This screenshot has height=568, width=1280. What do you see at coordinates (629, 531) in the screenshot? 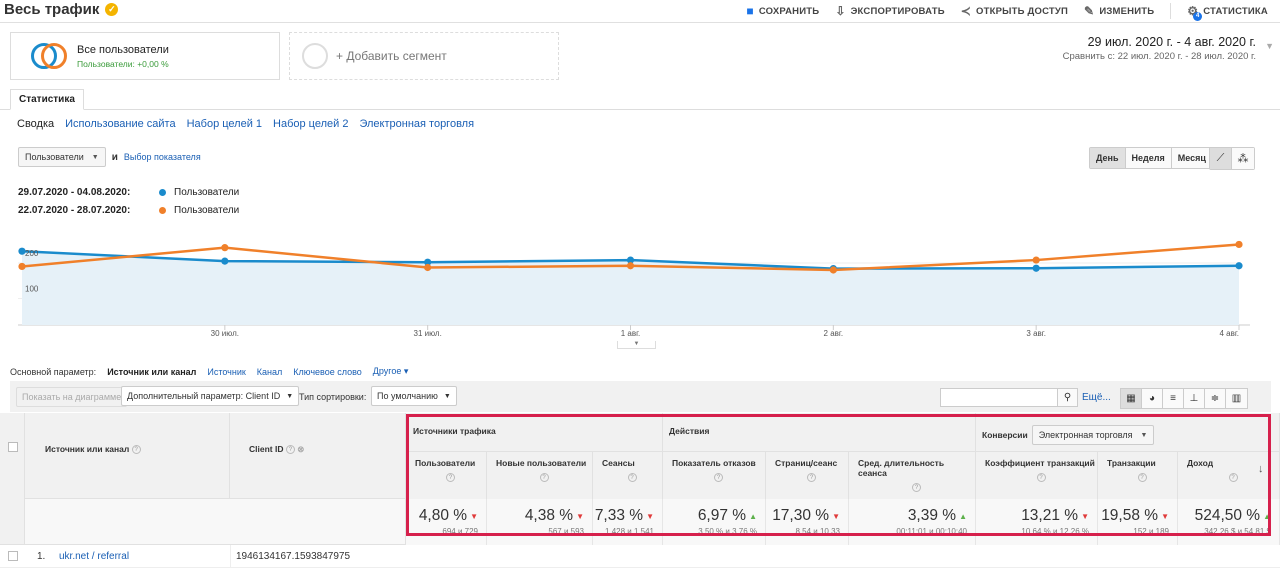
I see `total-compare: 1 428 и 1 541` at bounding box center [629, 531].